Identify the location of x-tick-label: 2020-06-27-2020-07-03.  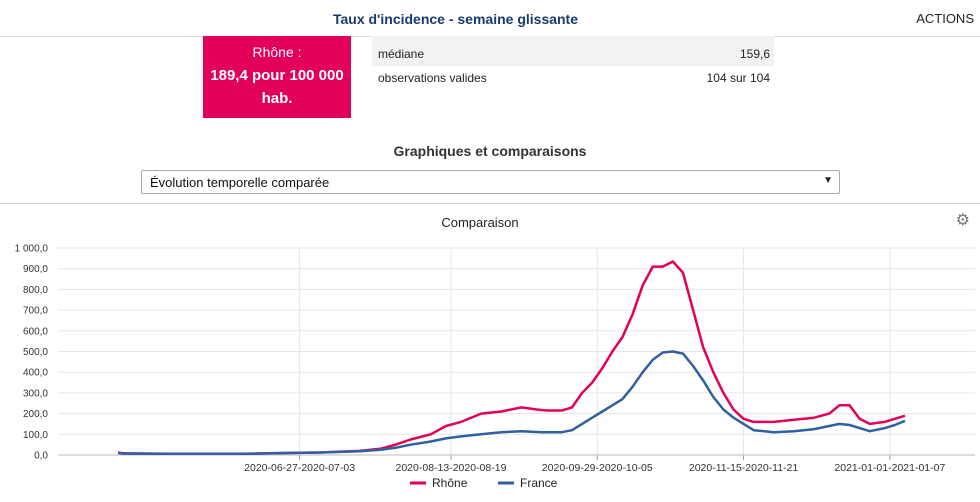
(299, 468).